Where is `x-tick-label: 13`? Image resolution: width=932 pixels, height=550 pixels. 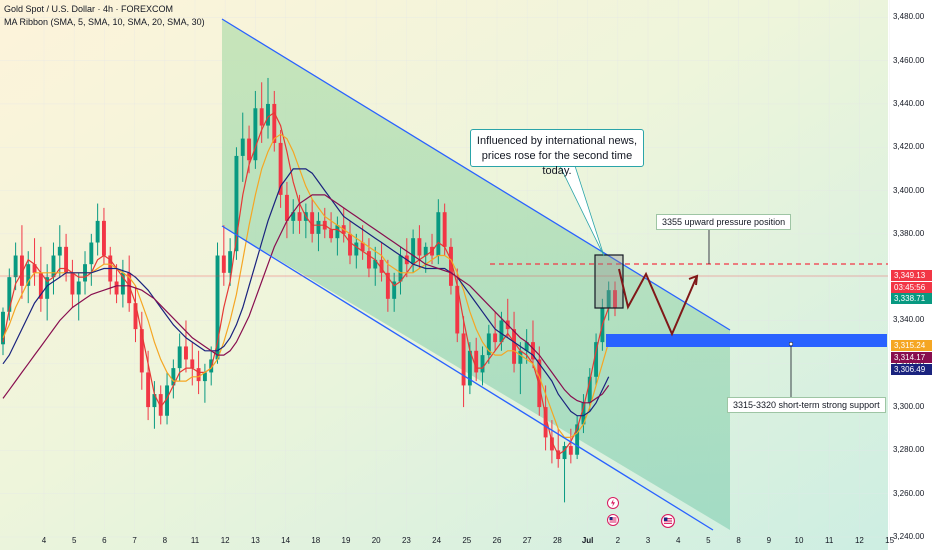
x-tick-label: 13 is located at coordinates (255, 540).